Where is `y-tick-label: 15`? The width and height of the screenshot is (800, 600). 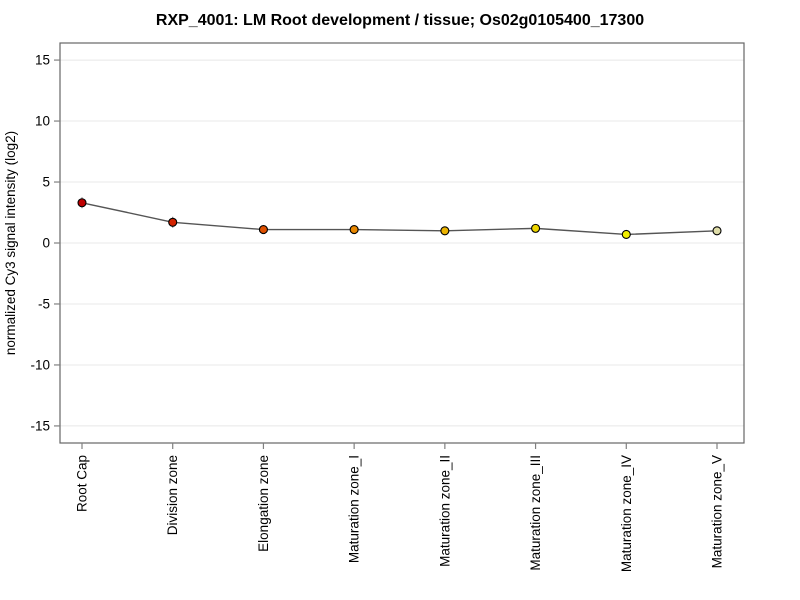 y-tick-label: 15 is located at coordinates (42, 60).